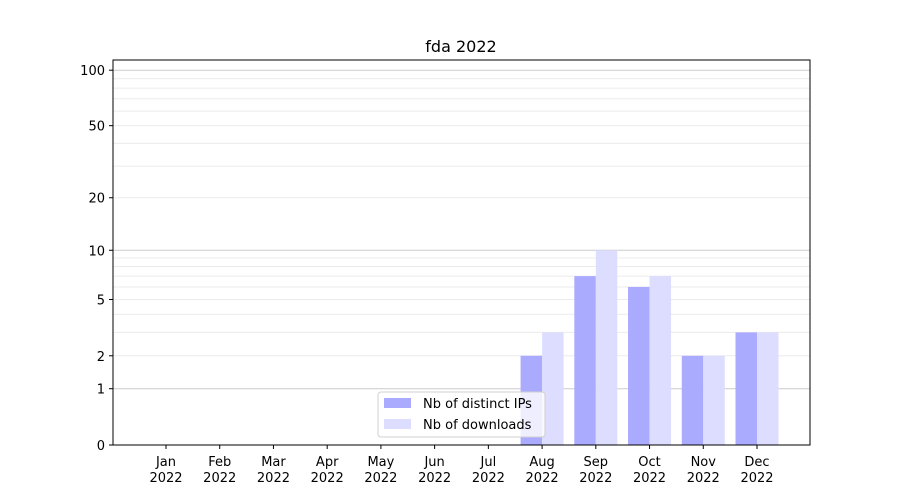 The height and width of the screenshot is (500, 900). Describe the element at coordinates (165, 462) in the screenshot. I see `x-tick-label: Jan` at that location.